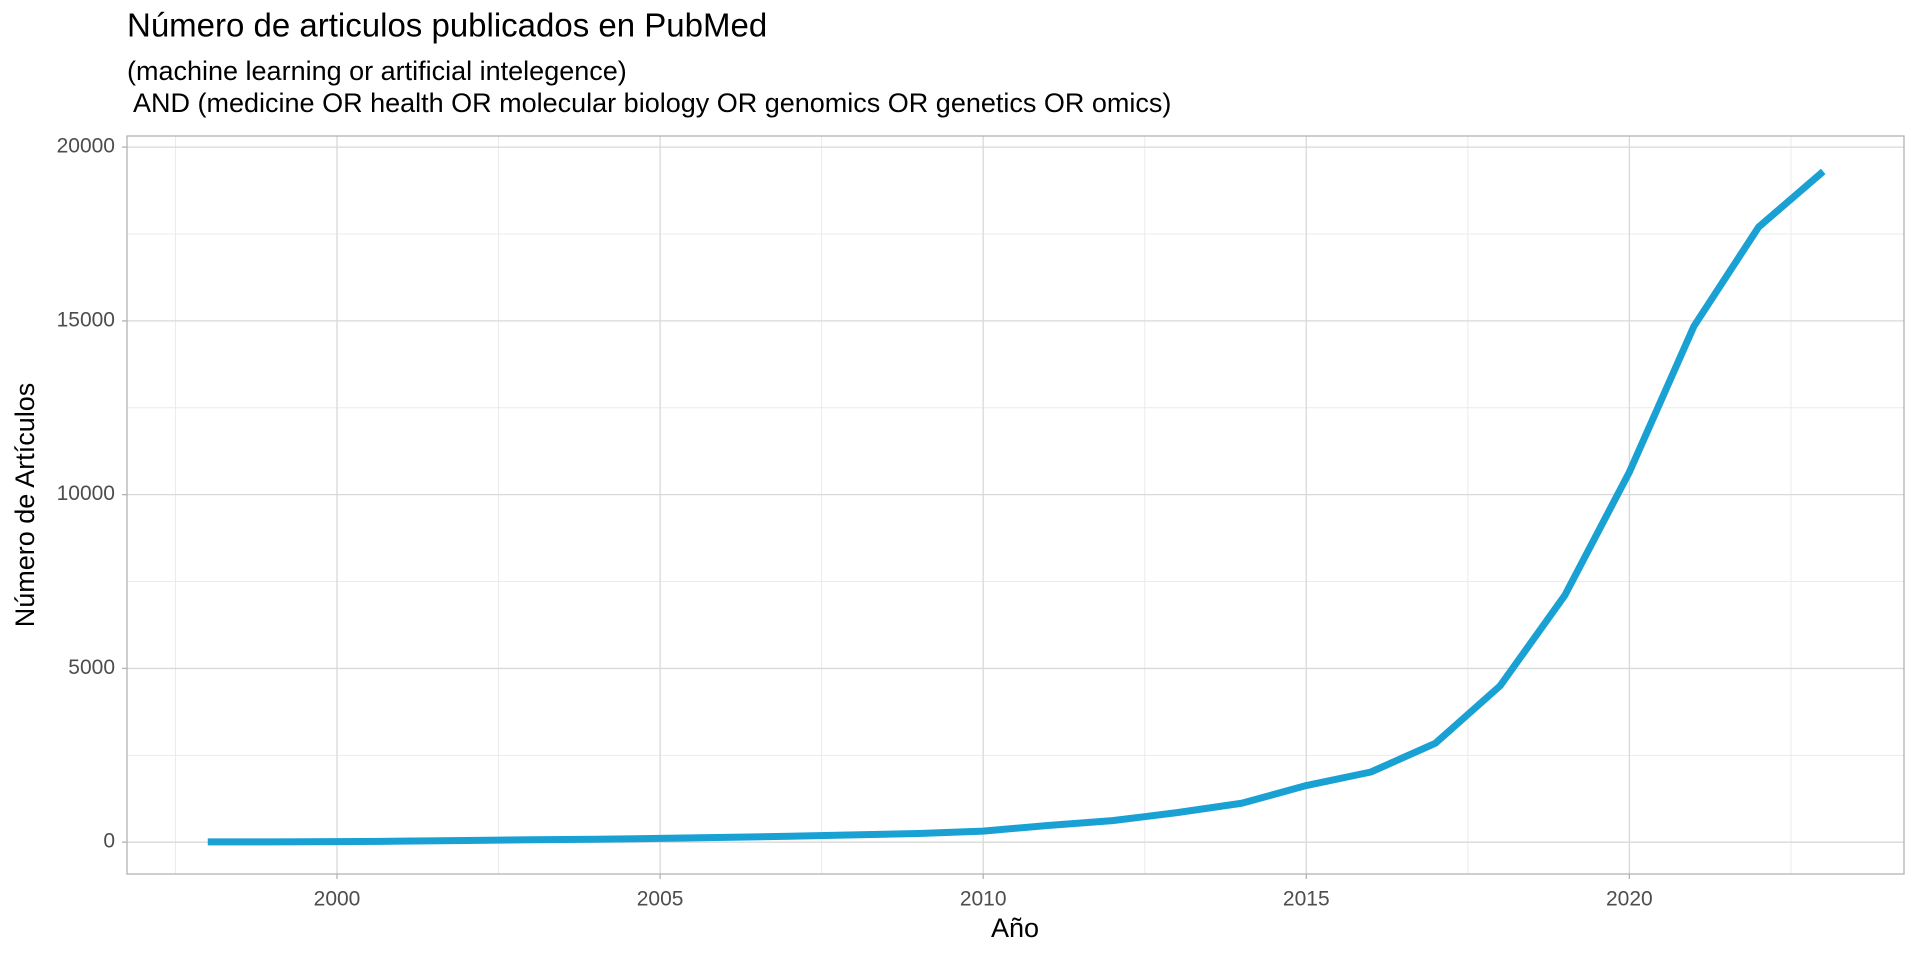 Image resolution: width=1920 pixels, height=960 pixels. Describe the element at coordinates (1306, 899) in the screenshot. I see `x-tick-label: 2015` at that location.